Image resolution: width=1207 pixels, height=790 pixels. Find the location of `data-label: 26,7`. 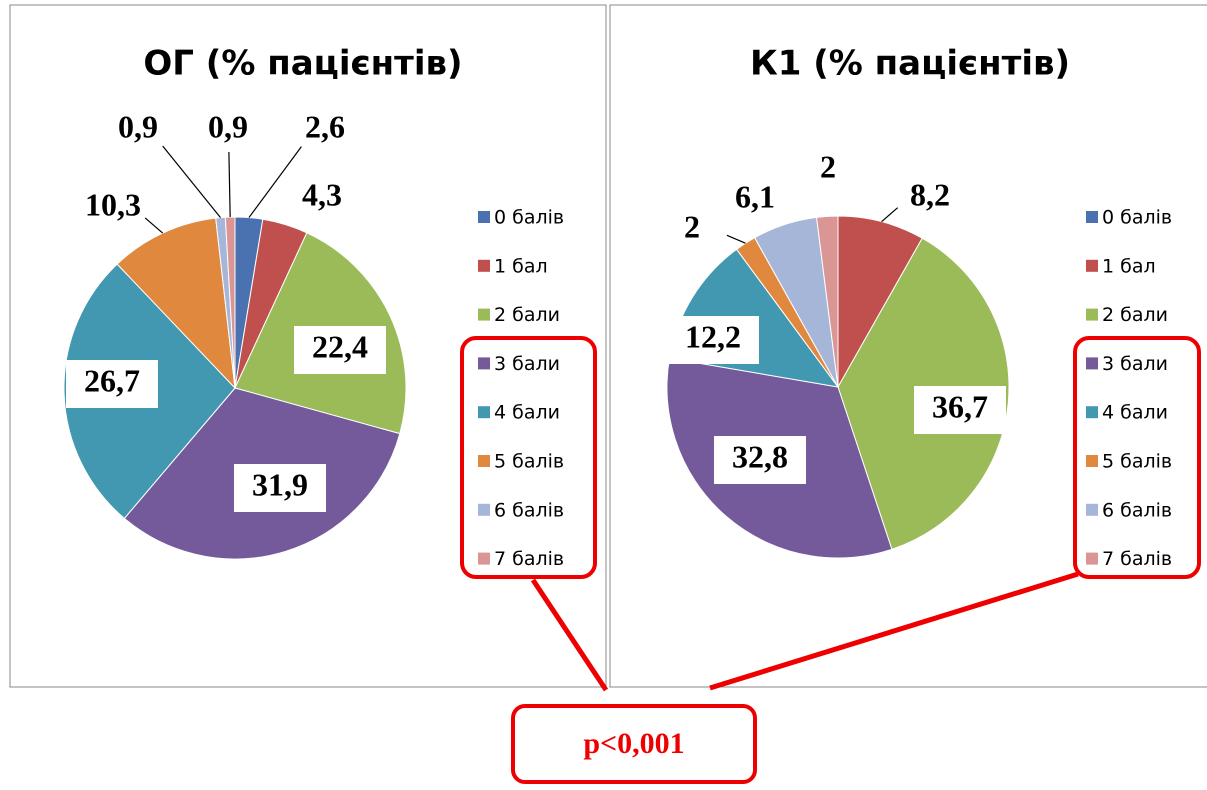

data-label: 26,7 is located at coordinates (112, 380).